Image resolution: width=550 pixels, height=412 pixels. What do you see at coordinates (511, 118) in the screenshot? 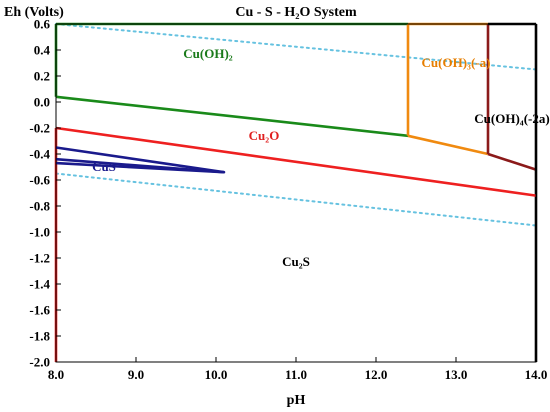
I see `region-label-3: Cu(OH)₄(-2a)` at bounding box center [511, 118].